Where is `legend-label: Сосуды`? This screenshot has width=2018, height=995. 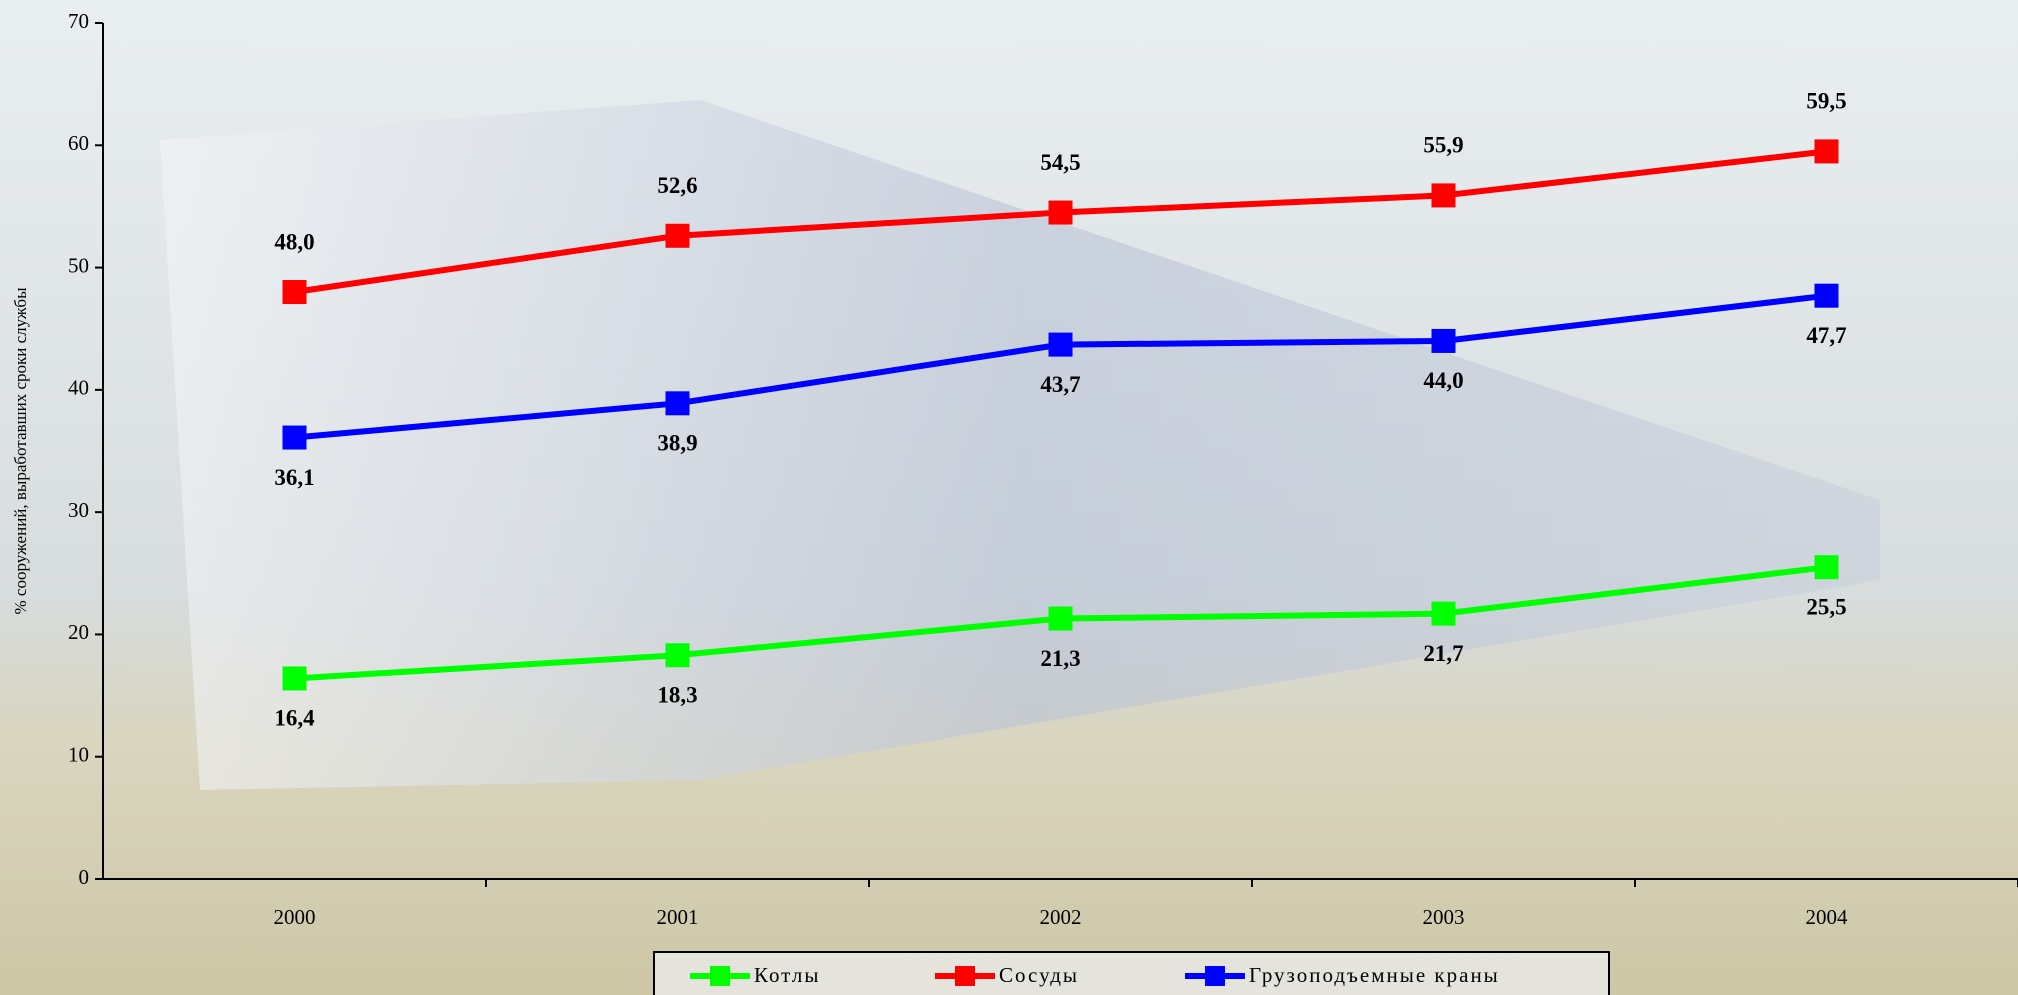
legend-label: Сосуды is located at coordinates (1039, 975).